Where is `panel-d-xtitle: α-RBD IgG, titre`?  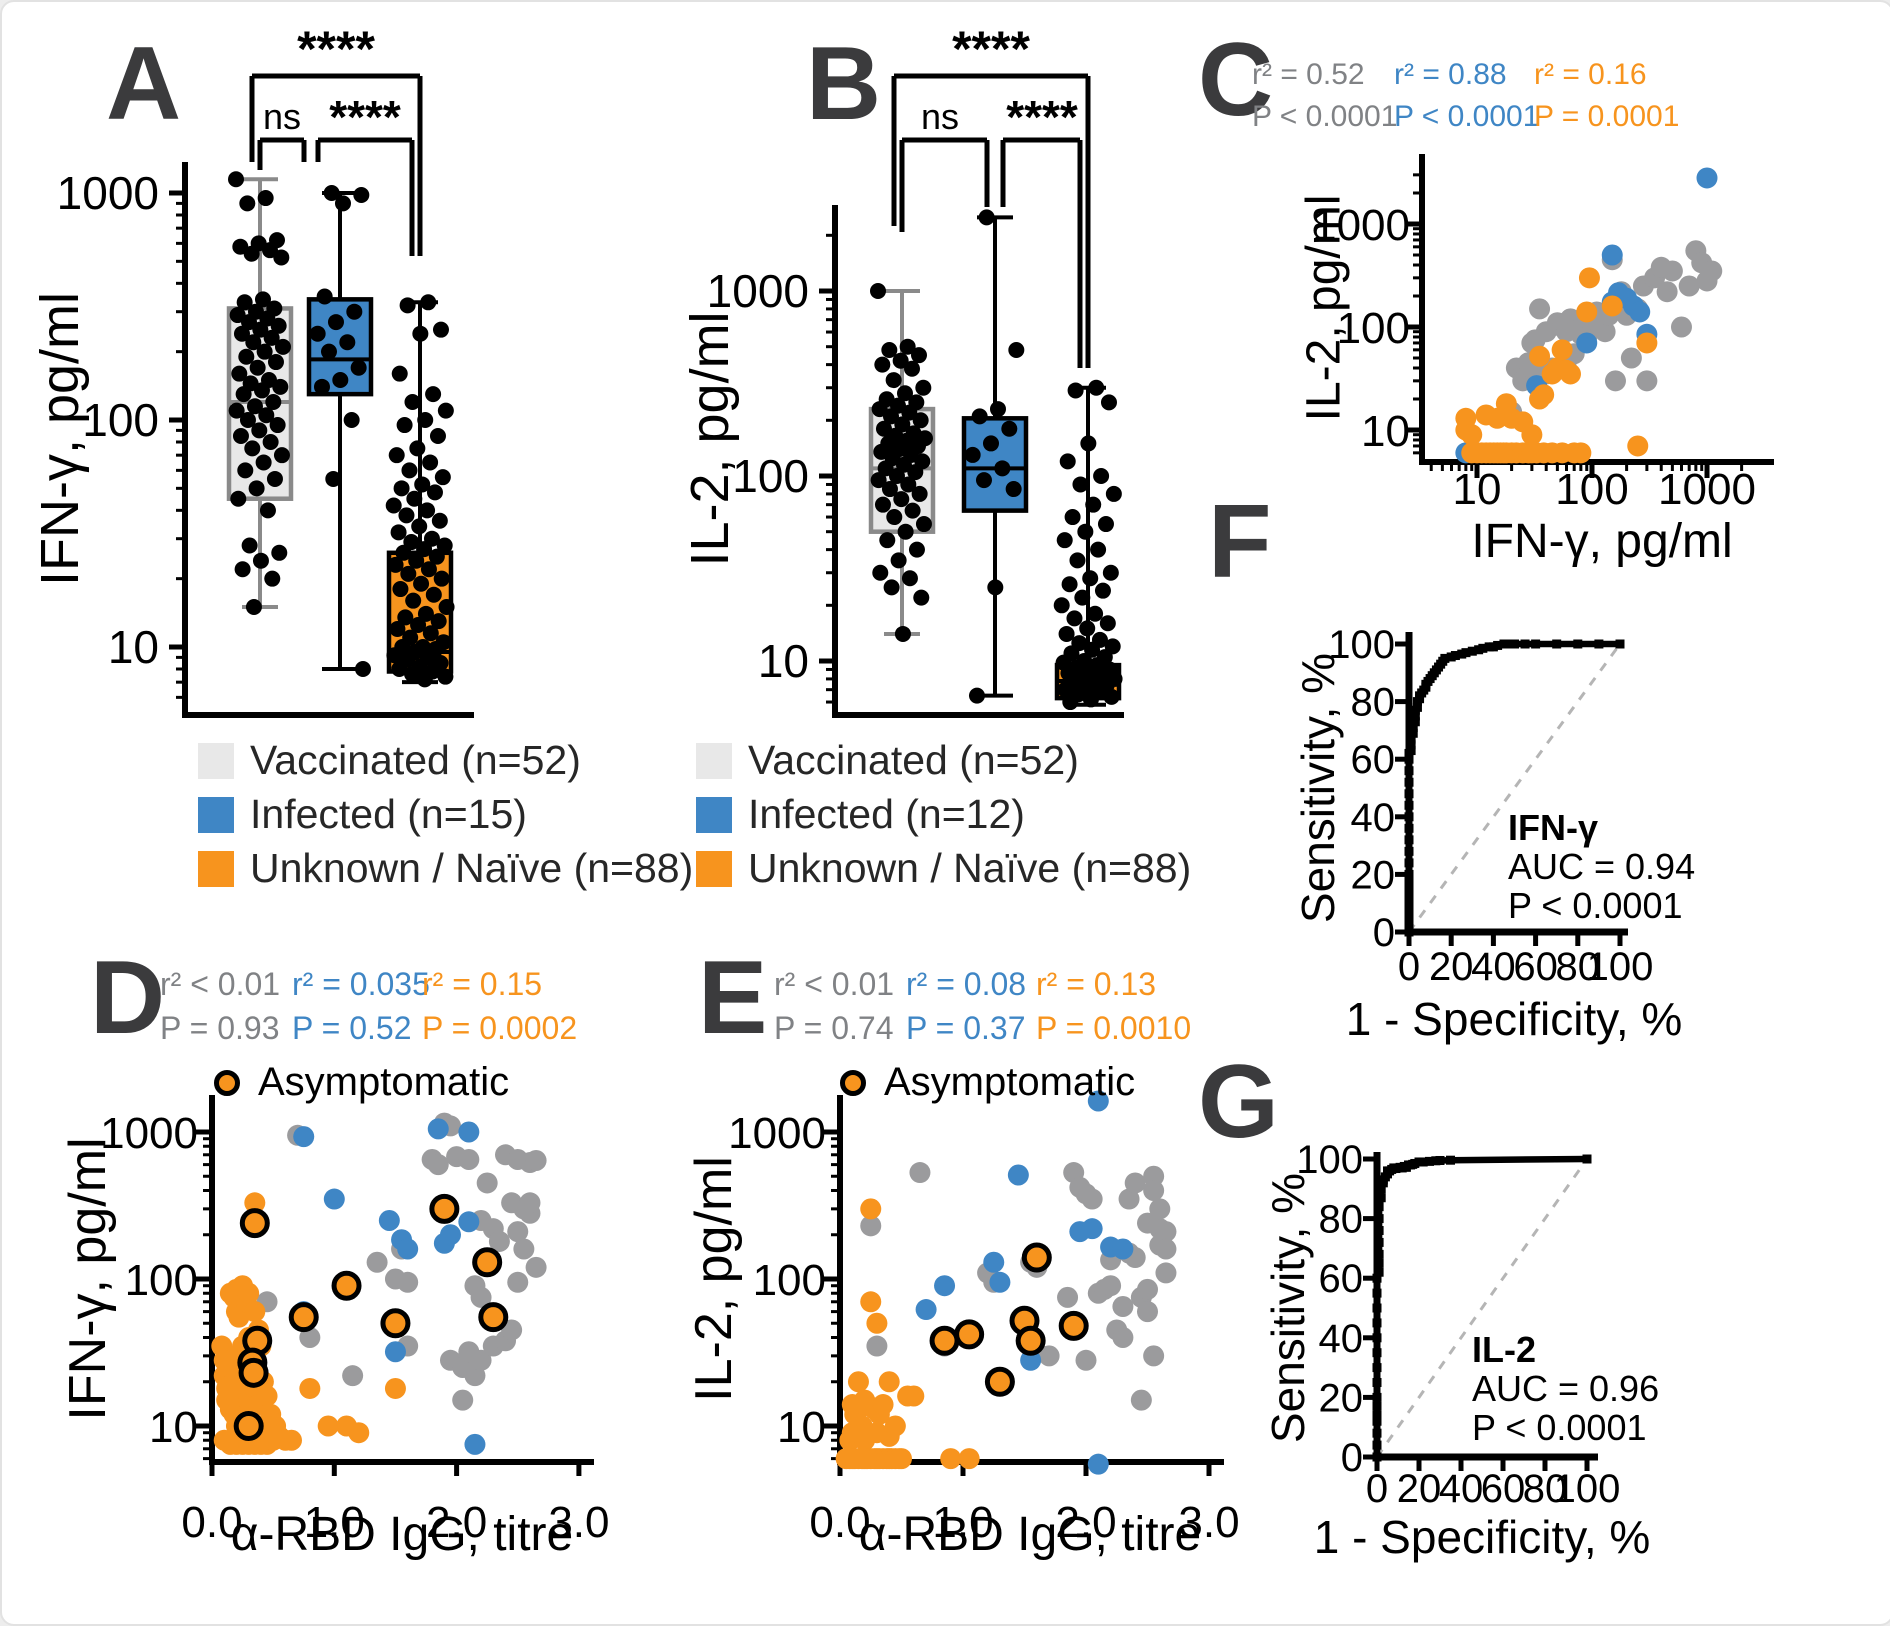 panel-d-xtitle: α-RBD IgG, titre is located at coordinates (402, 1534).